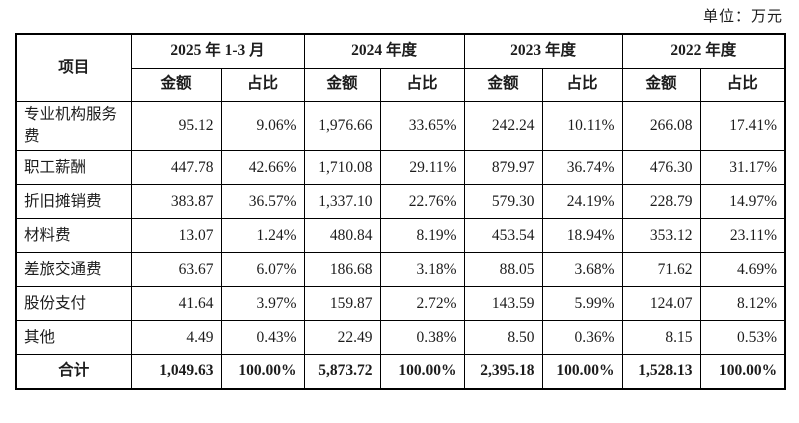 The width and height of the screenshot is (799, 423). What do you see at coordinates (422, 126) in the screenshot?
I see `cell-value: 33.65%` at bounding box center [422, 126].